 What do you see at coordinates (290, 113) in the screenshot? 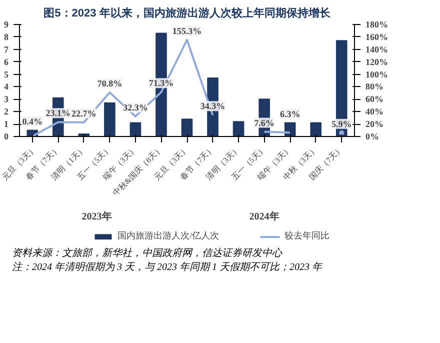
I see `data-label: 6.3%` at bounding box center [290, 113].